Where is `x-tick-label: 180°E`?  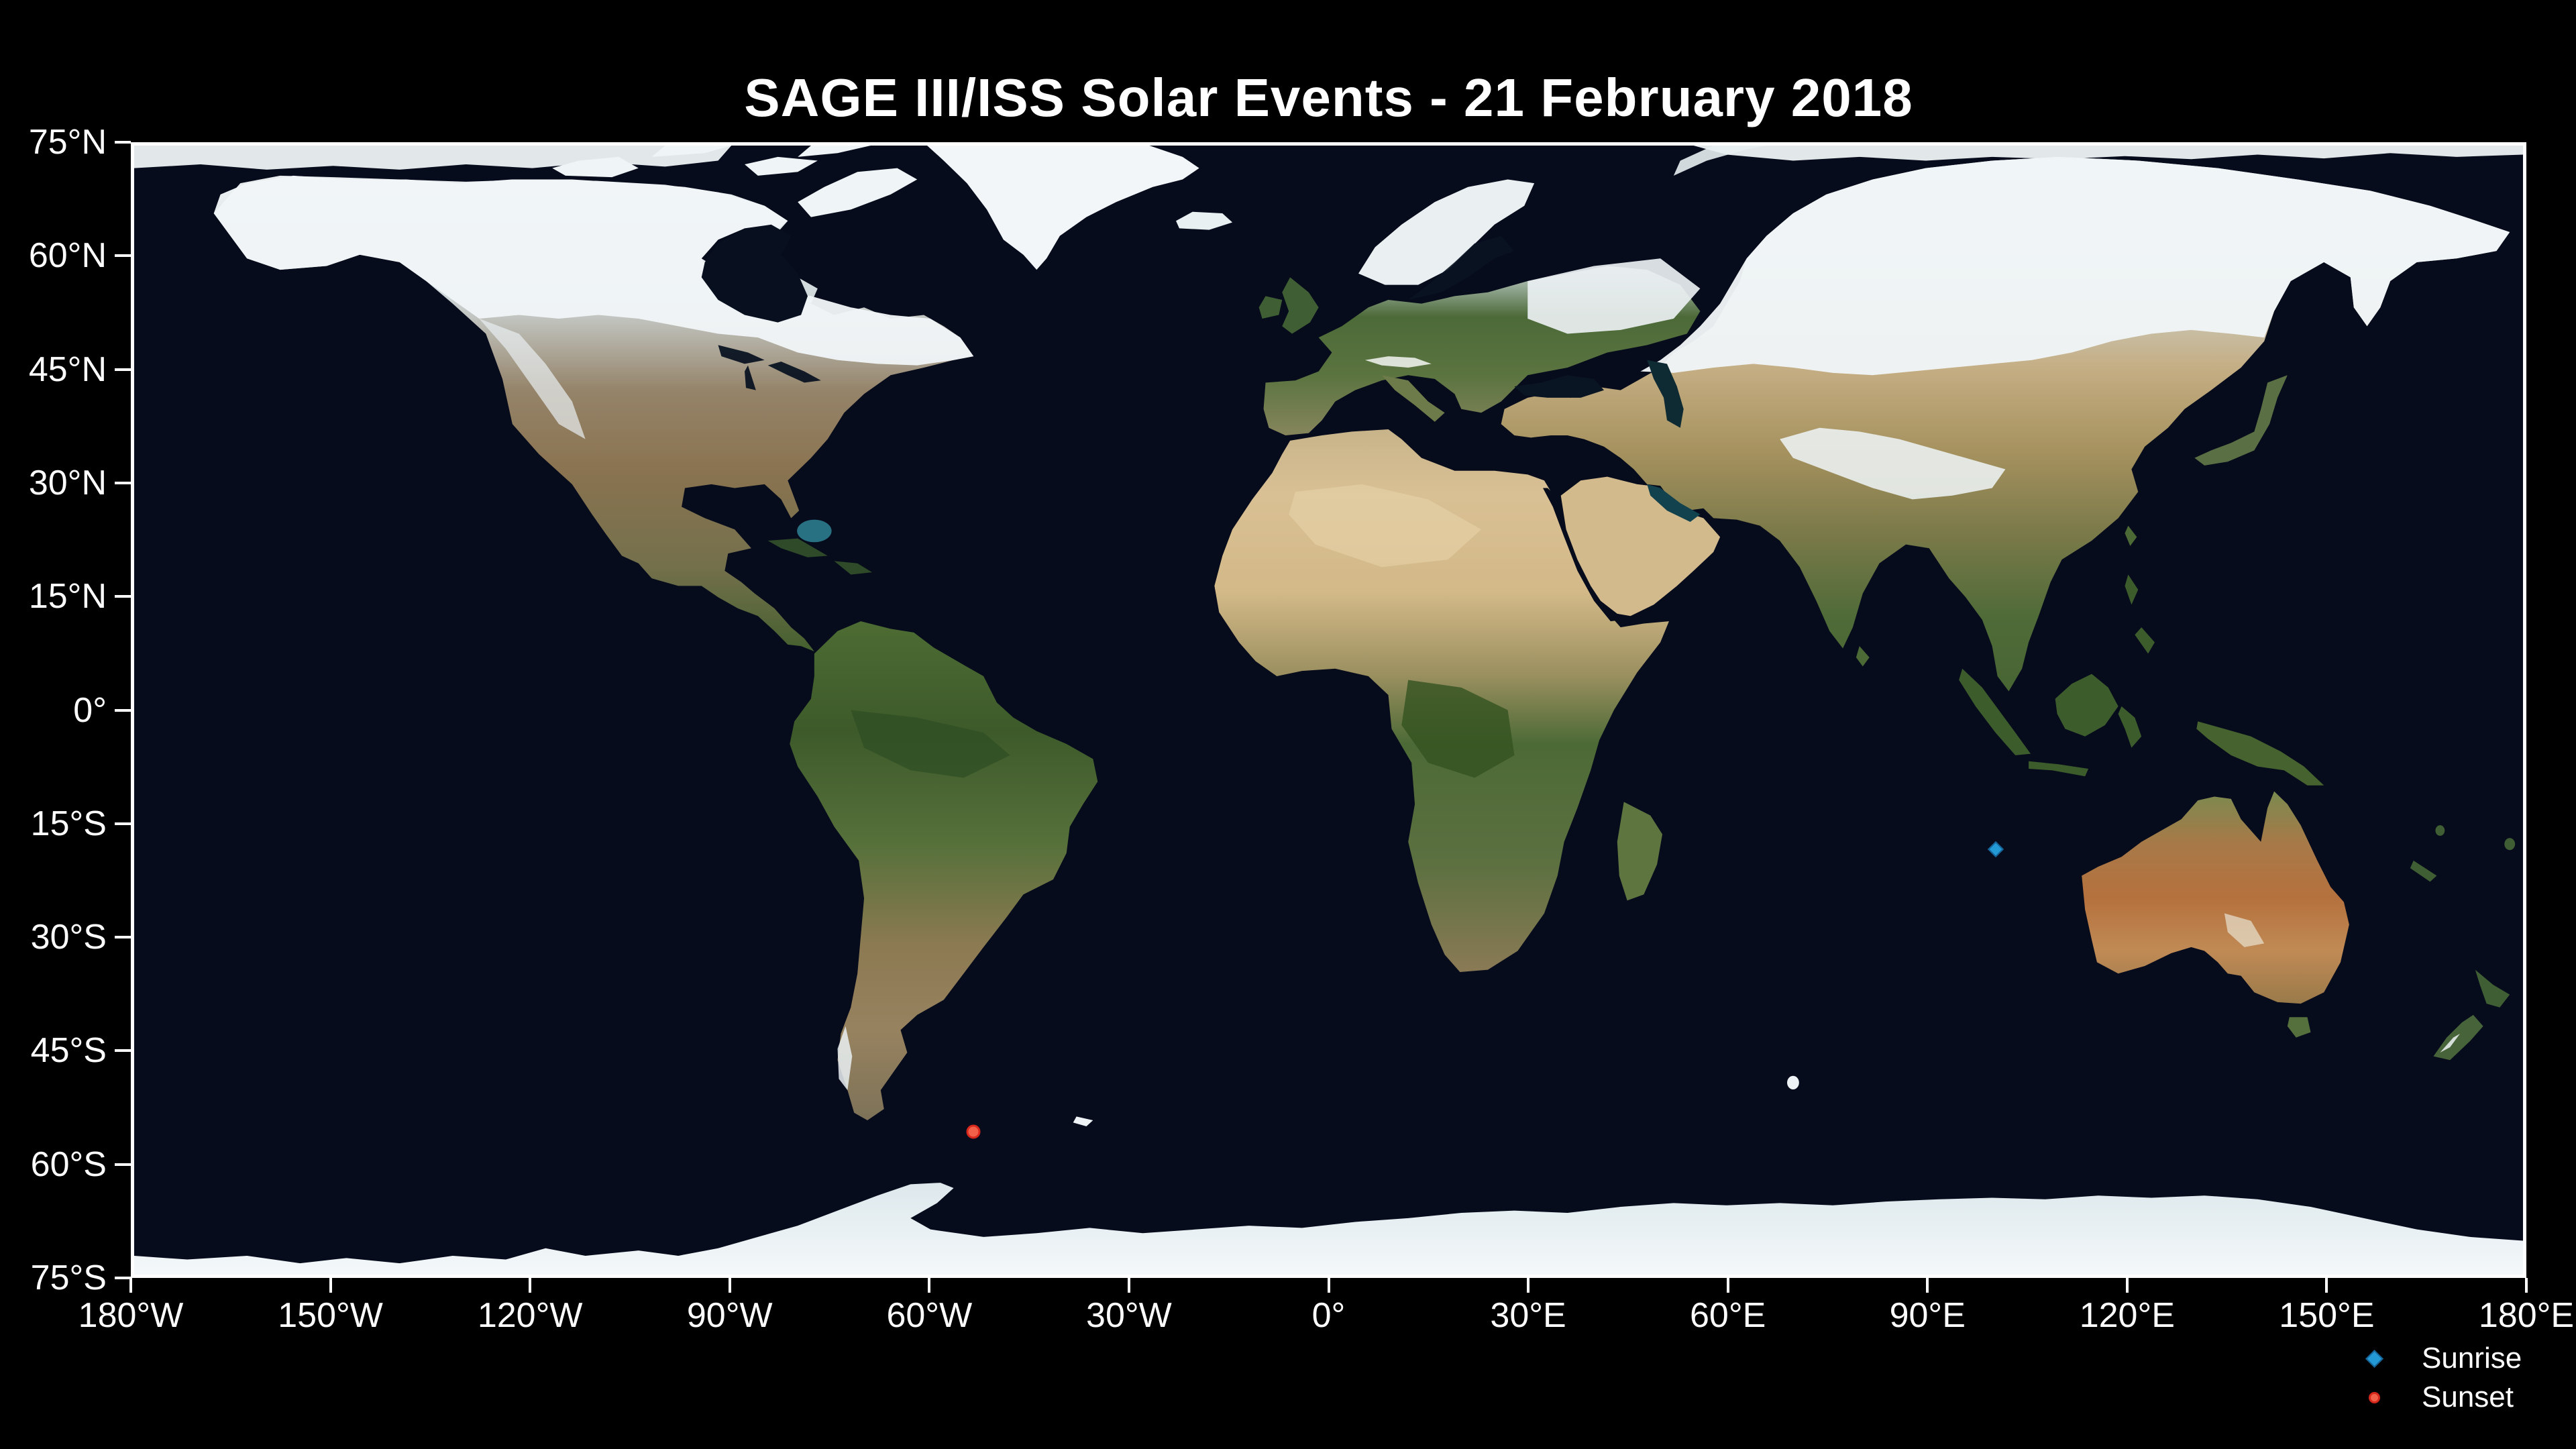 x-tick-label: 180°E is located at coordinates (2526, 1315).